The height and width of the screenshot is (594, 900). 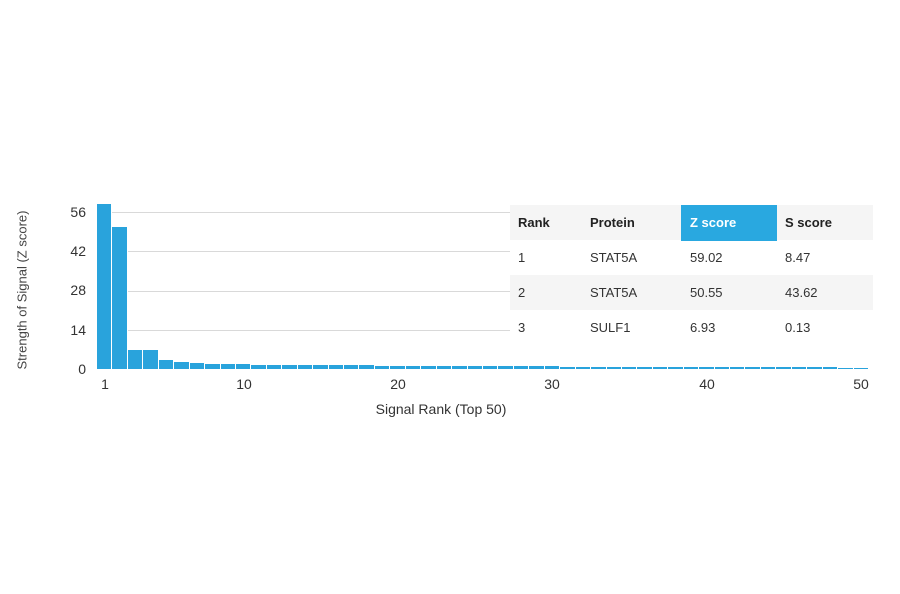 I want to click on cell-z-score: 6.93, so click(x=703, y=327).